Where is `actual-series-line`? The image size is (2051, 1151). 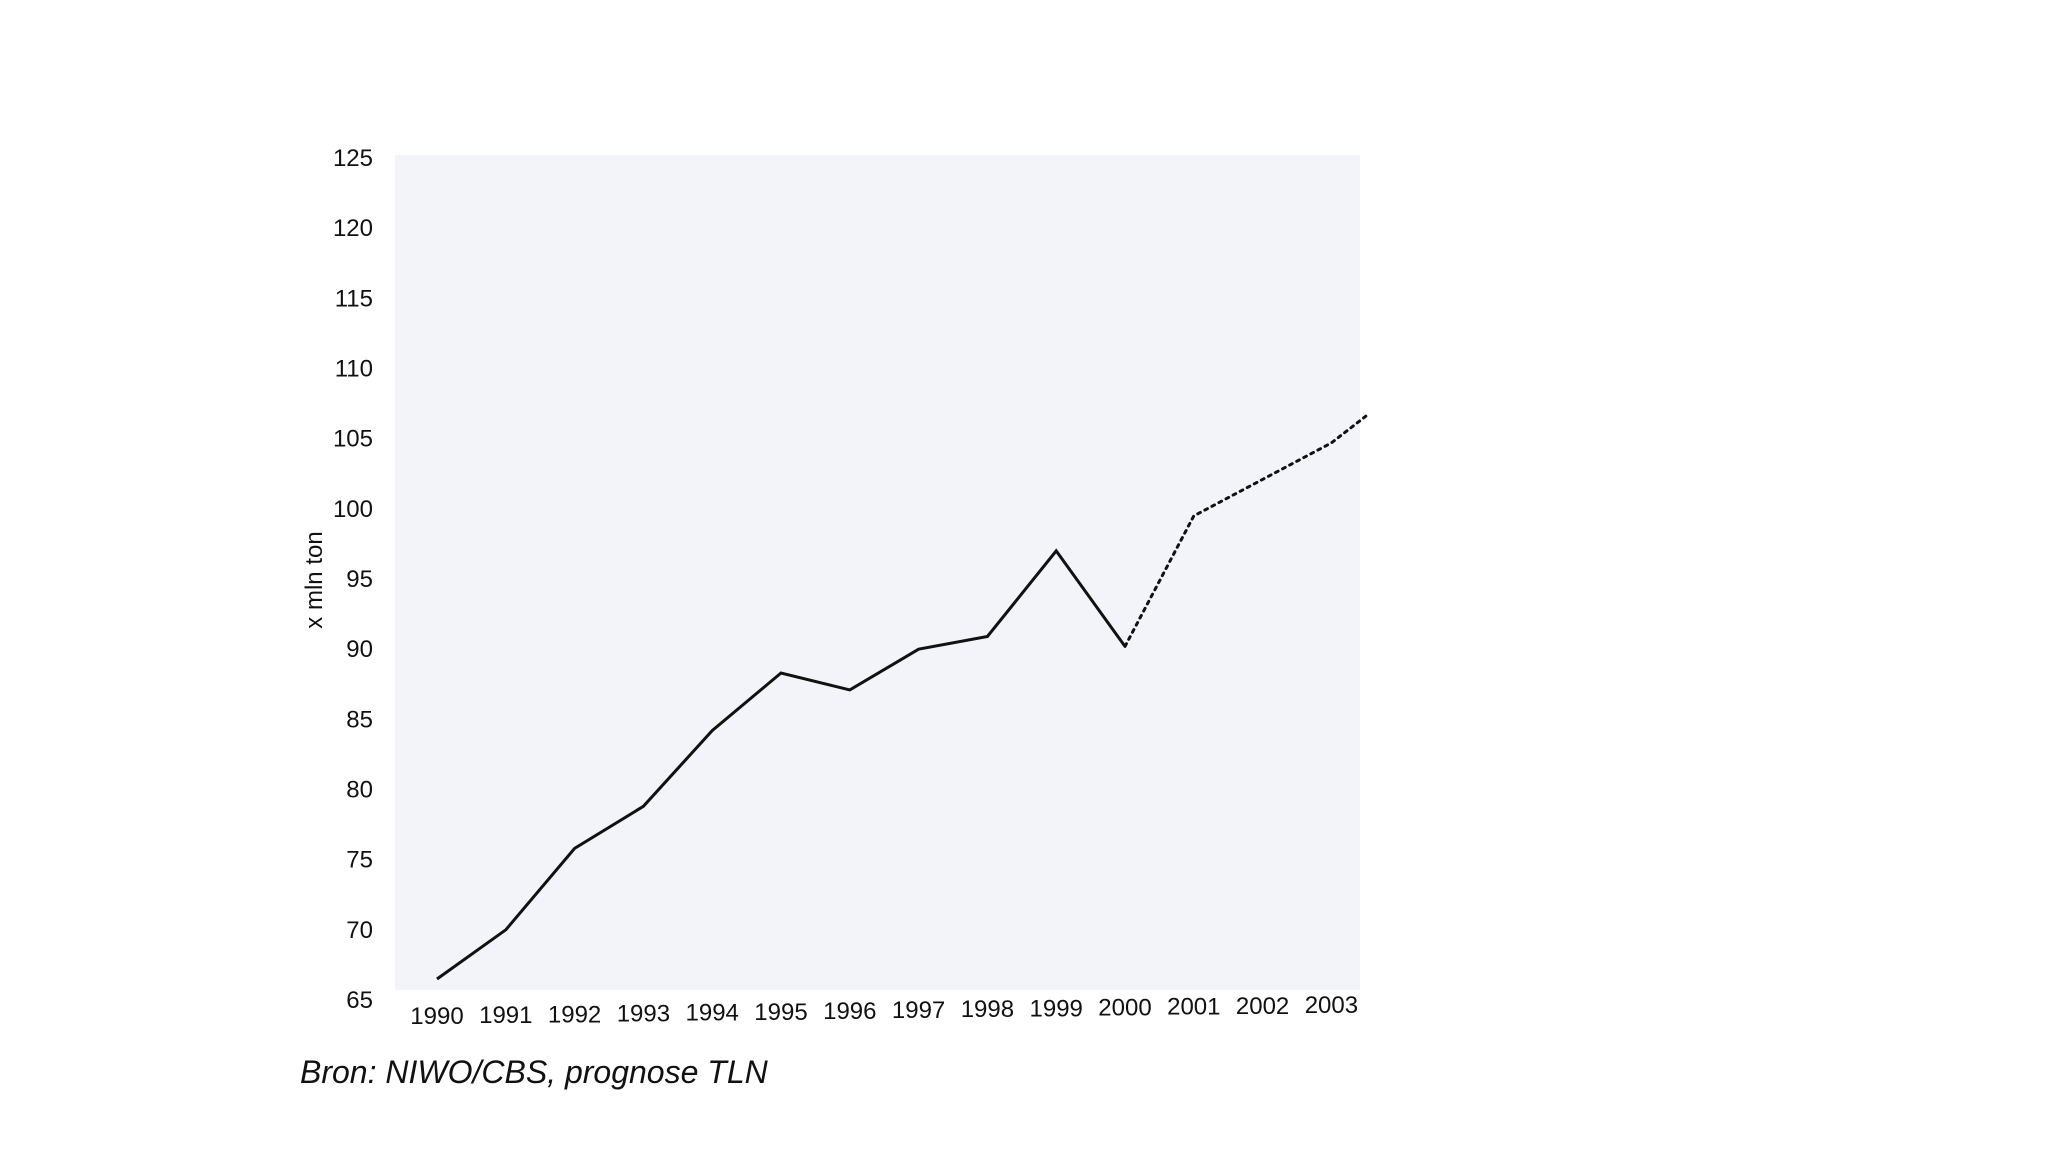
actual-series-line is located at coordinates (781, 764).